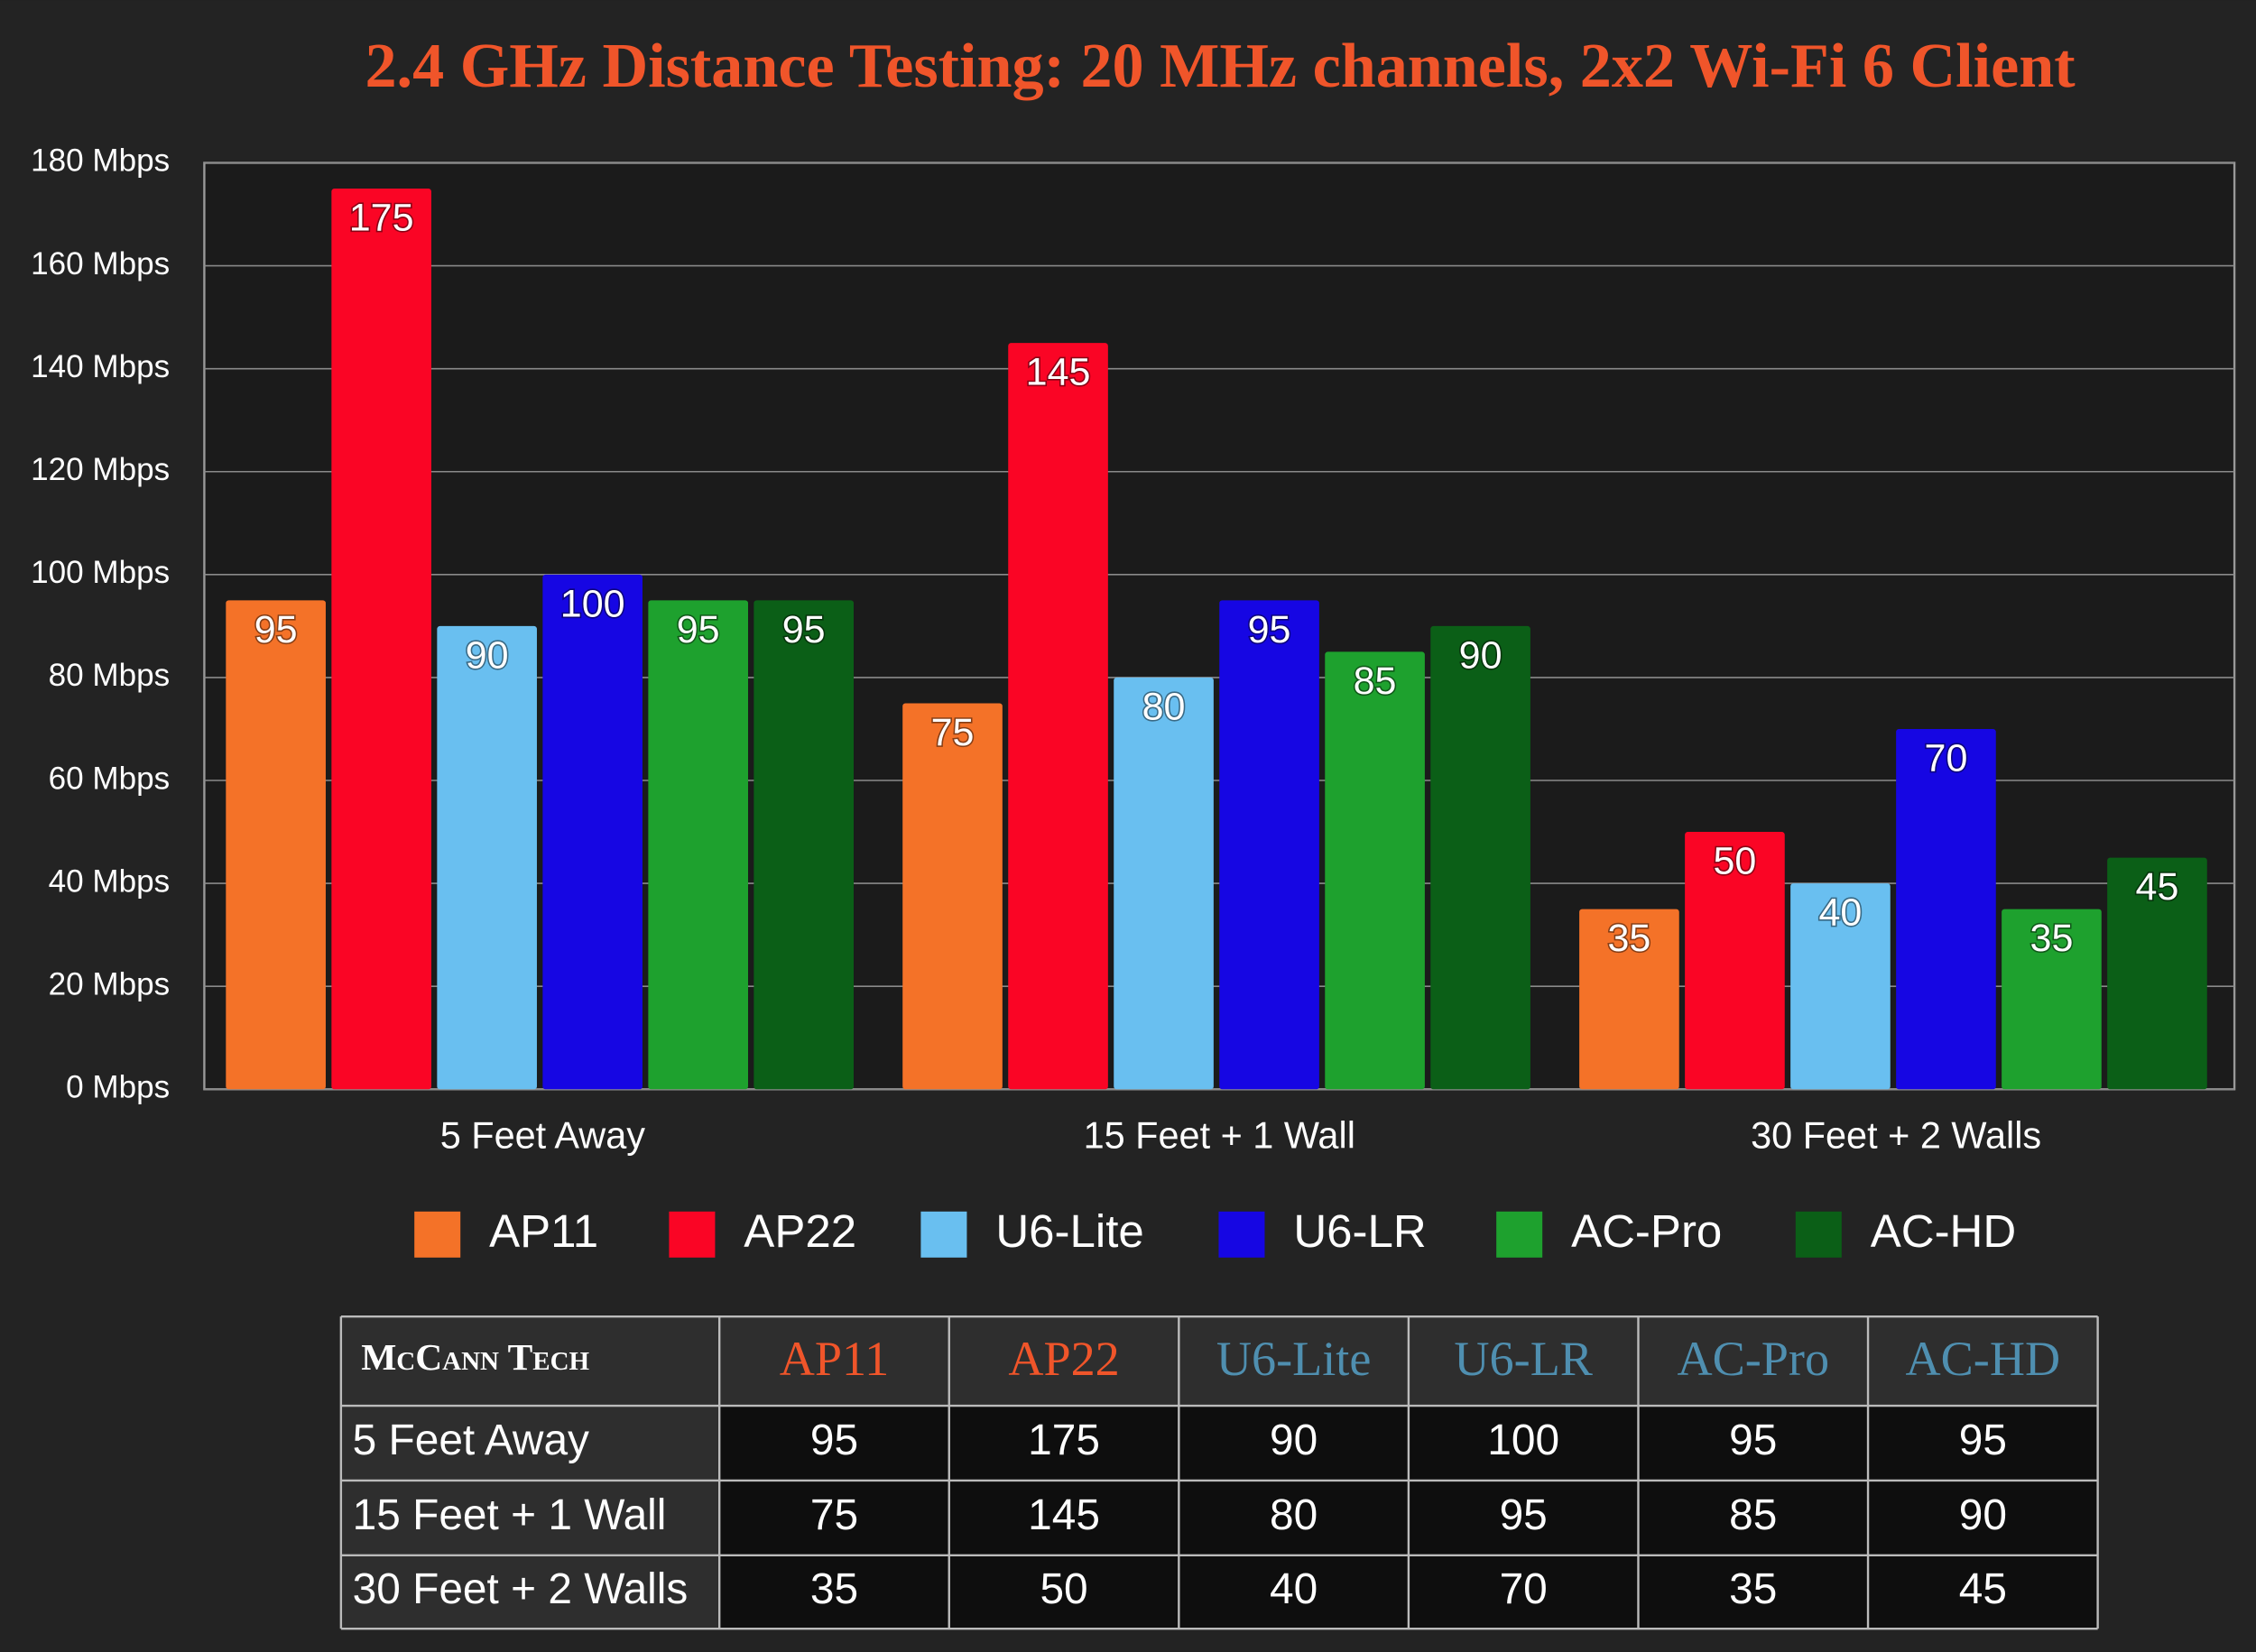  Describe the element at coordinates (521, 1589) in the screenshot. I see `table-row-label: 30 Feet + 2 Walls` at that location.